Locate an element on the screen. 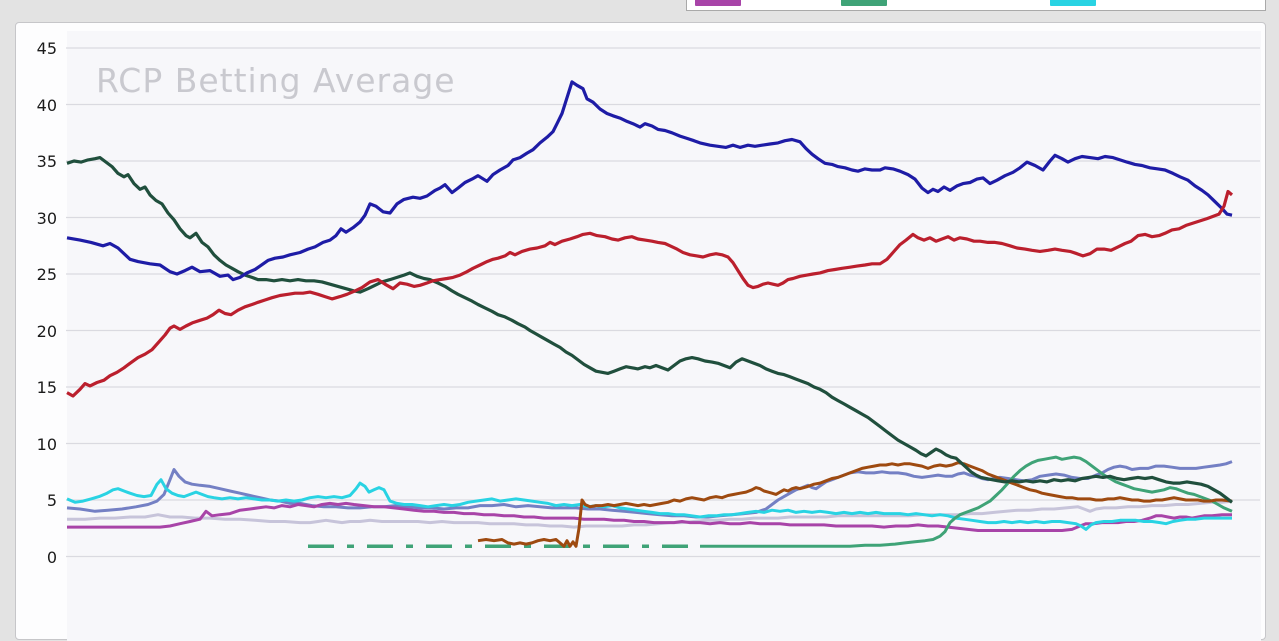  y-axis-label: 40 is located at coordinates (46, 105).